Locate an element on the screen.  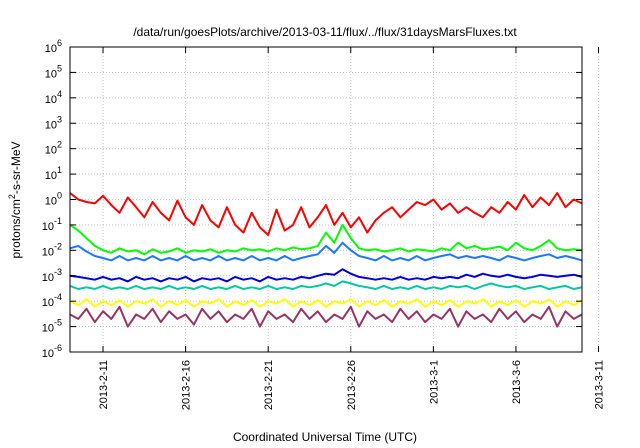
y-tick-label: 10⁰ is located at coordinates (53, 199).